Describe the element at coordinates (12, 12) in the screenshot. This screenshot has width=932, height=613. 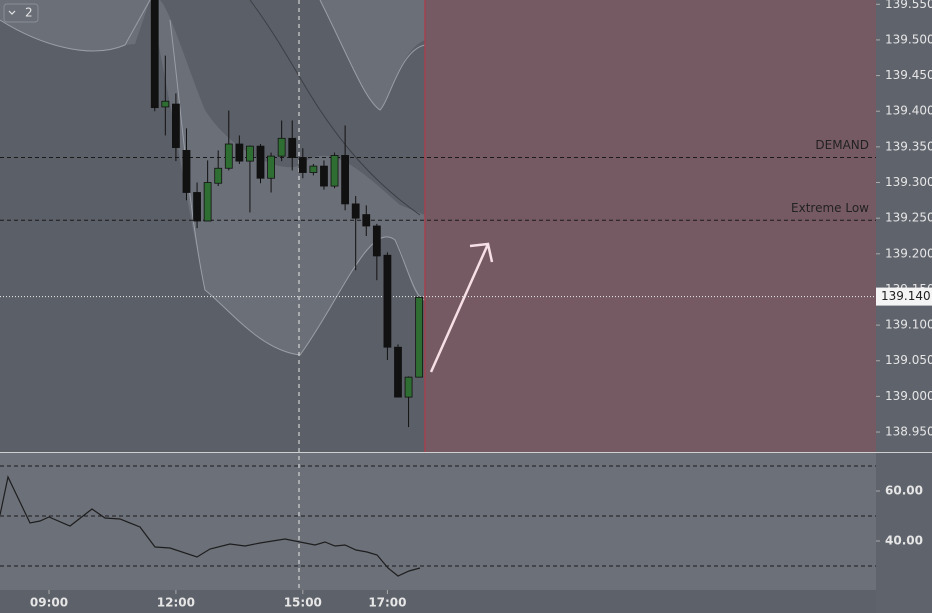
I see `badge-caret` at that location.